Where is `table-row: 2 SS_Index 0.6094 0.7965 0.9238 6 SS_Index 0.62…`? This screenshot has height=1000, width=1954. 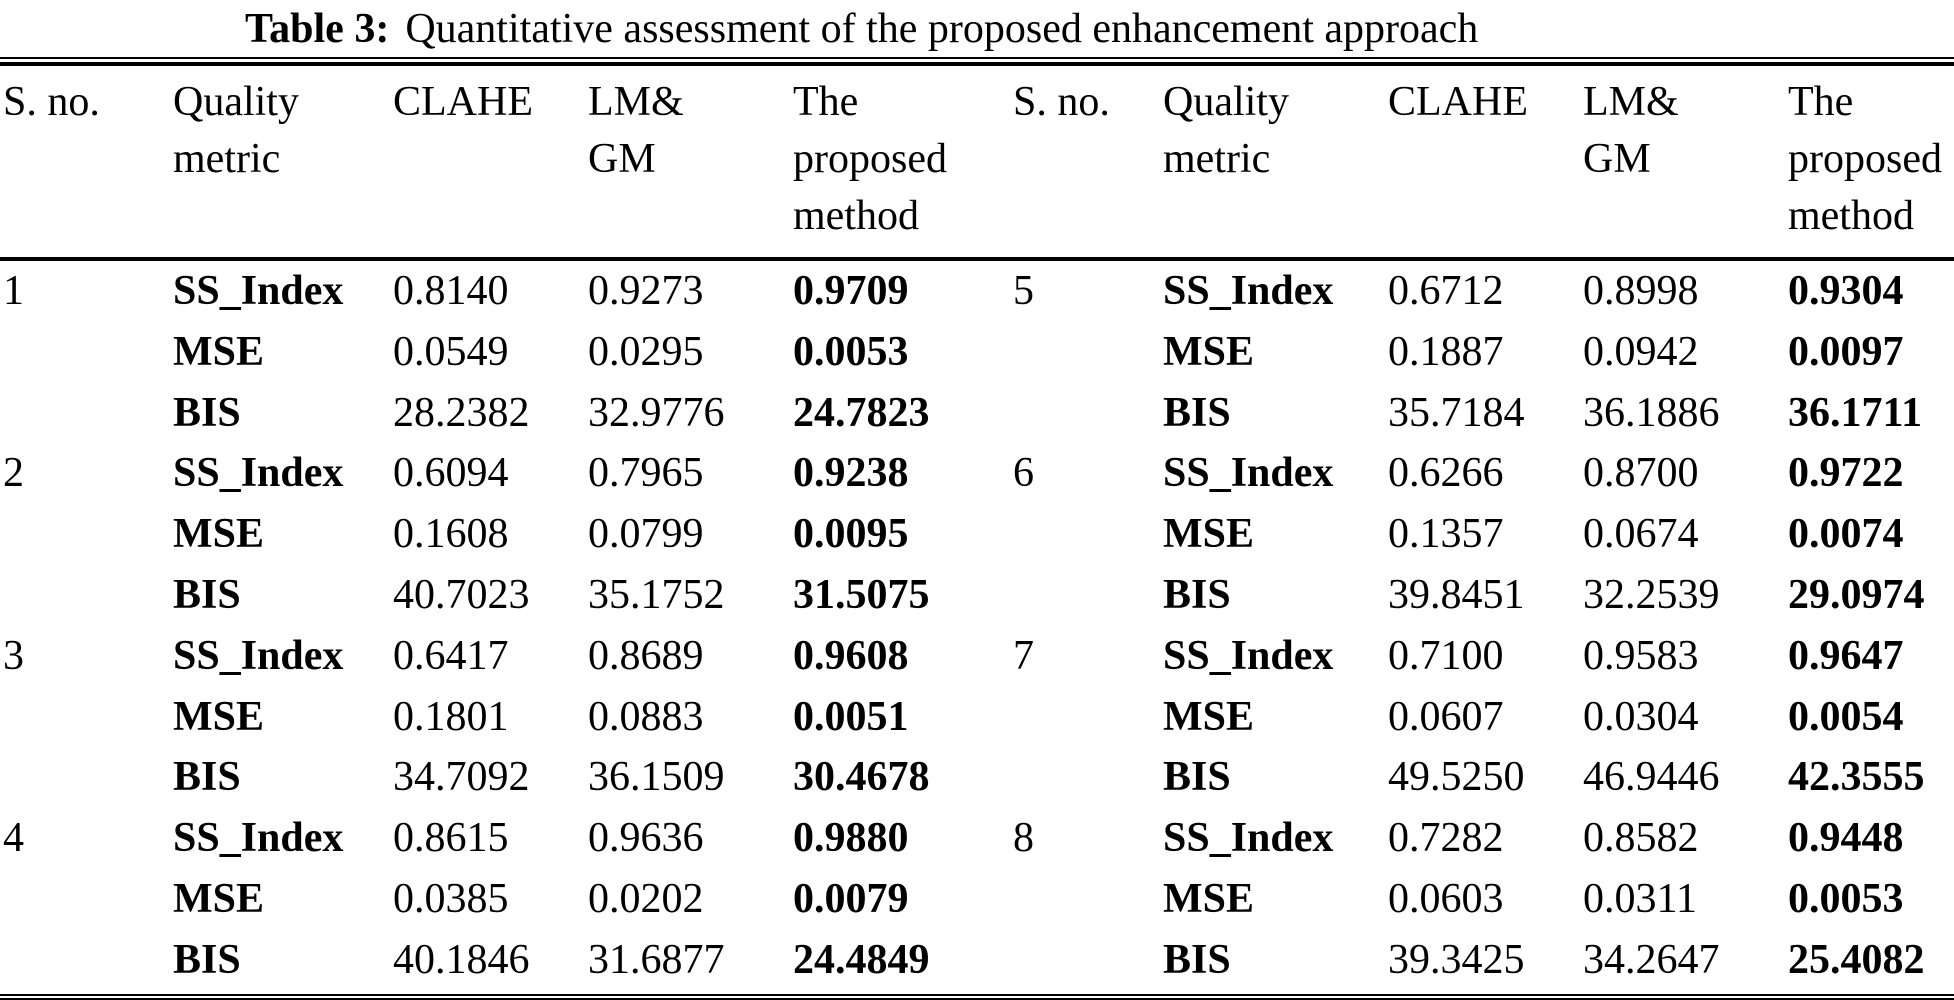 table-row: 2 SS_Index 0.6094 0.7965 0.9238 6 SS_Index 0.62… is located at coordinates (977, 473).